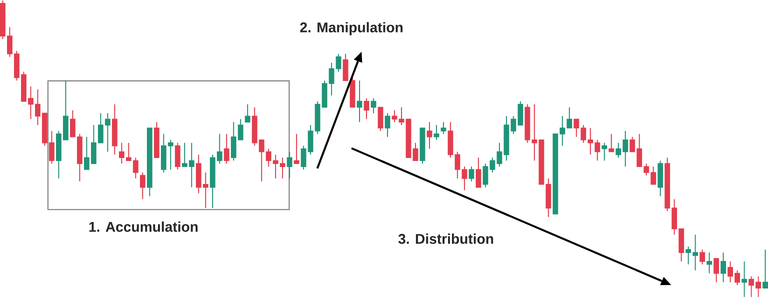 The image size is (768, 298). What do you see at coordinates (446, 239) in the screenshot?
I see `annotation: 3. Distribution` at bounding box center [446, 239].